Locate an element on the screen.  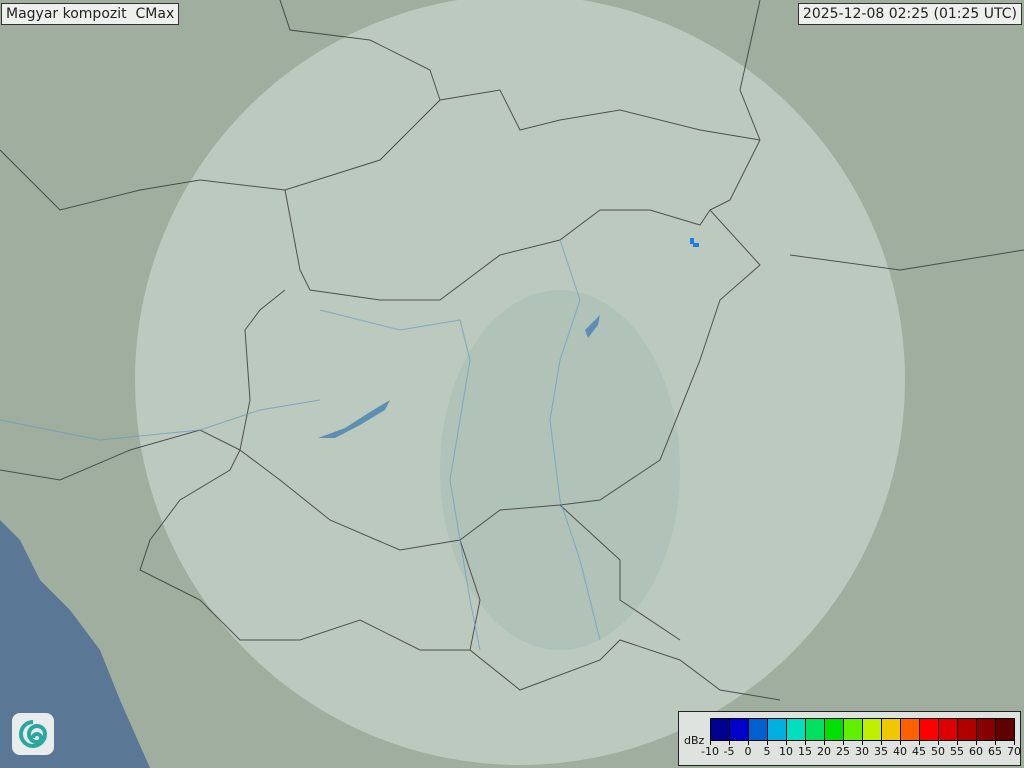
lake-tisza is located at coordinates (592, 326).